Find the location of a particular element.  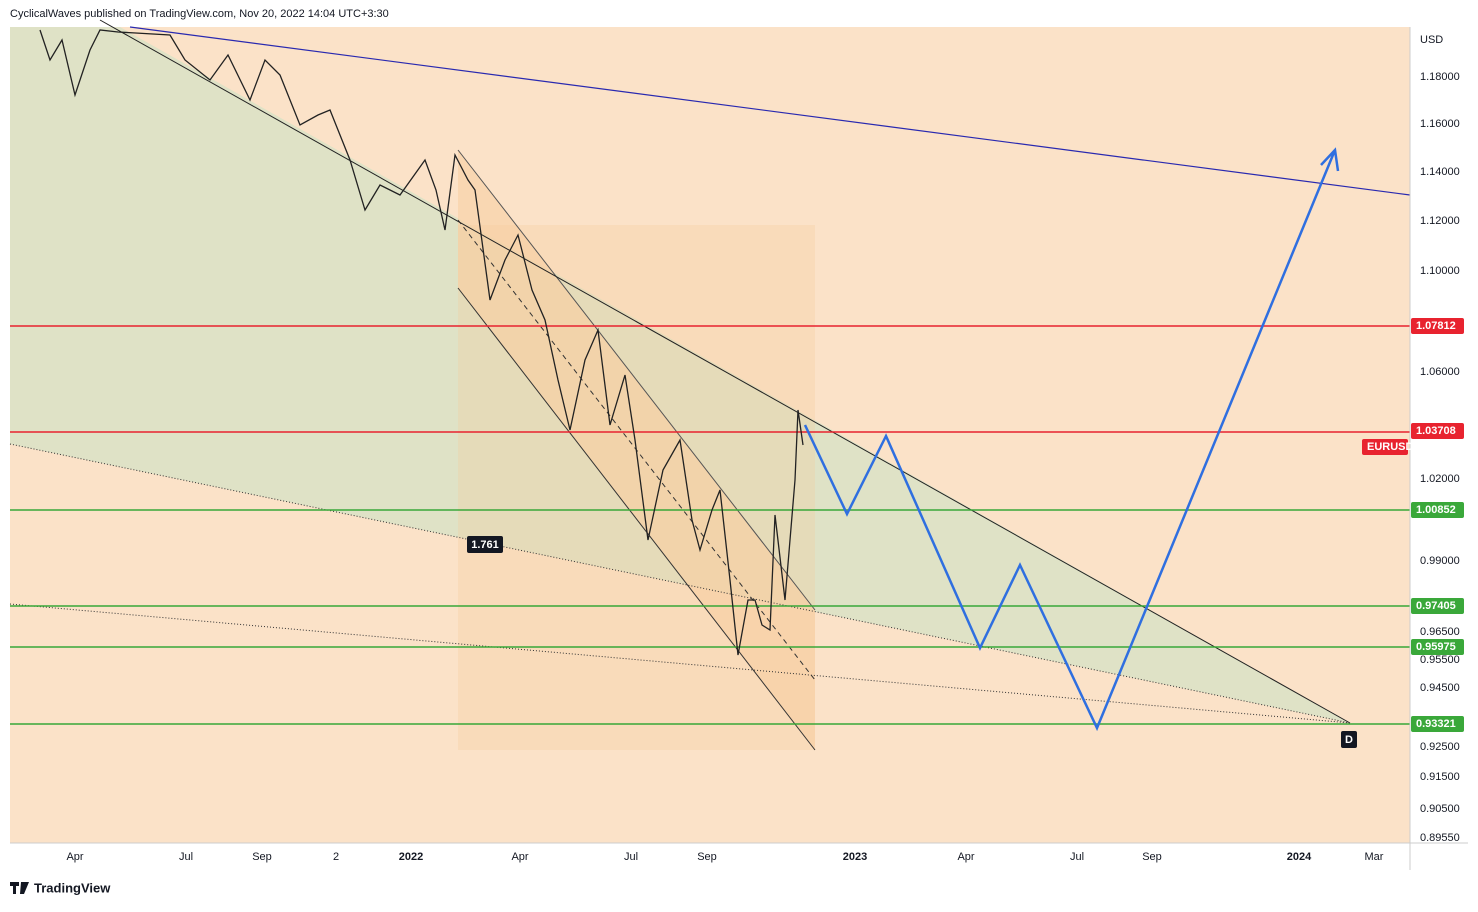

channel-top is located at coordinates (636, 380).